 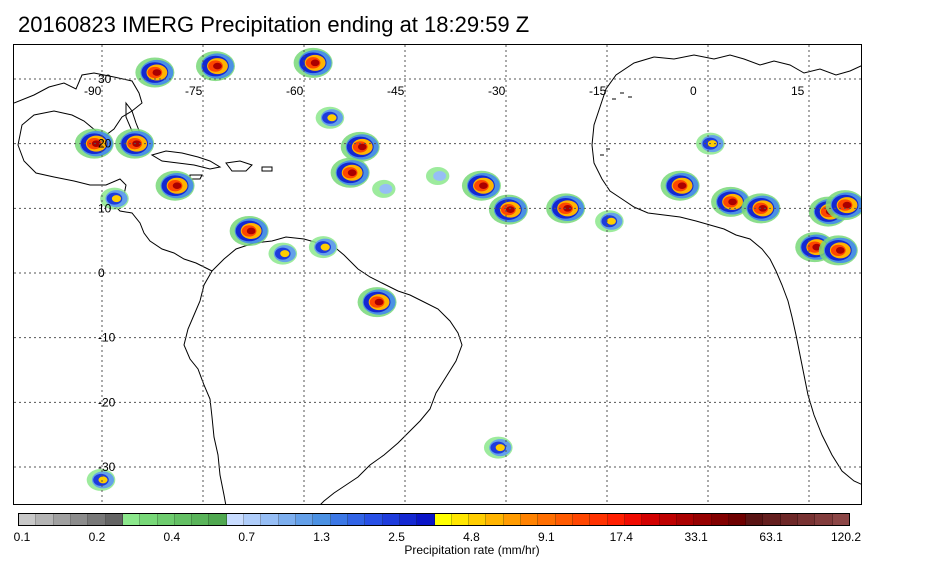 What do you see at coordinates (546, 537) in the screenshot?
I see `colorbar-tick-label: 9.1` at bounding box center [546, 537].